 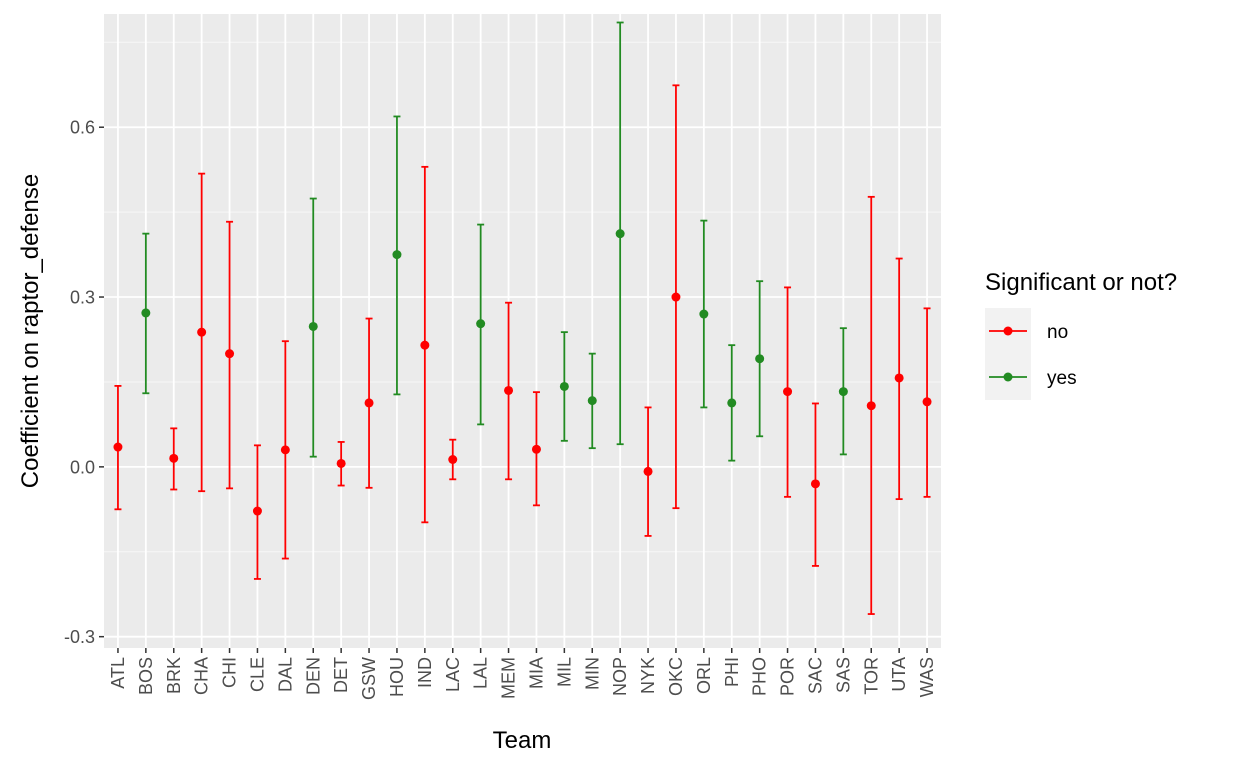 I want to click on errorbar-tor, so click(x=871, y=405).